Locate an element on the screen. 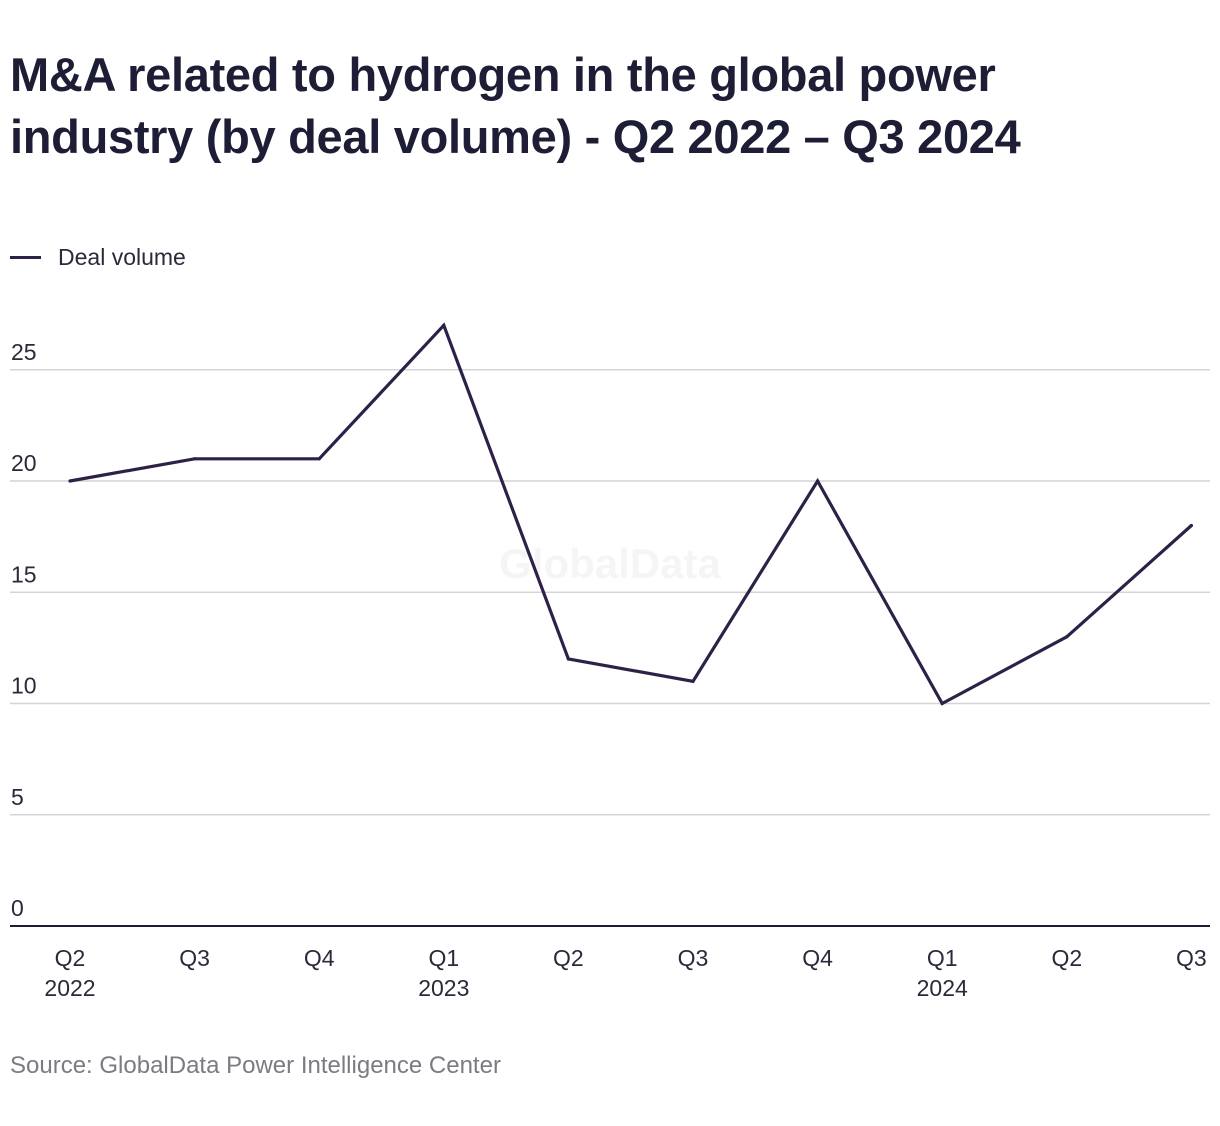 Image resolution: width=1220 pixels, height=1126 pixels. legend-swatch is located at coordinates (25, 257).